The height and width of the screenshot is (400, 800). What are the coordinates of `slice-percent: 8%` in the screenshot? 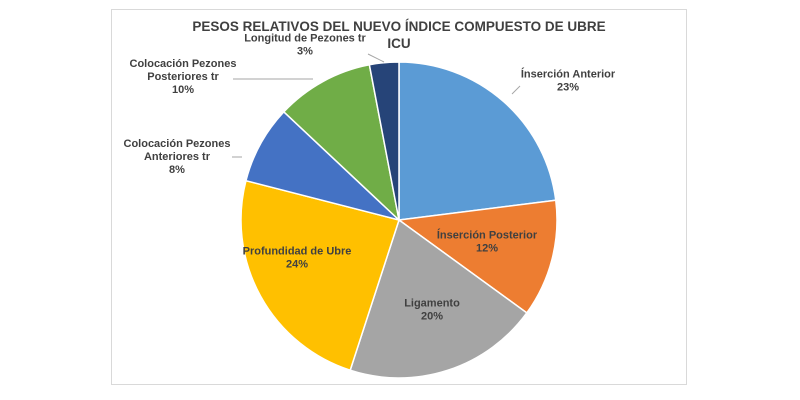 It's located at (177, 170).